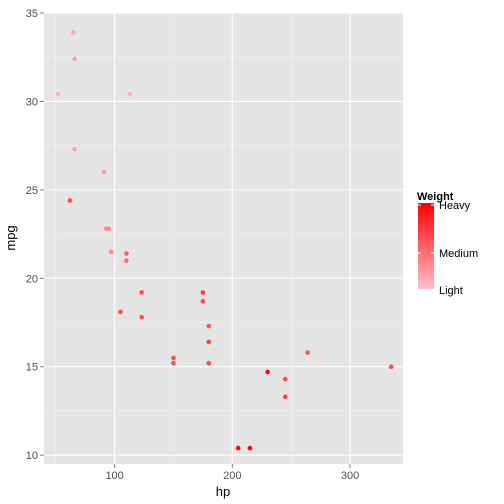 Image resolution: width=504 pixels, height=504 pixels. Describe the element at coordinates (455, 206) in the screenshot. I see `legend-label-heavy: Heavy` at that location.